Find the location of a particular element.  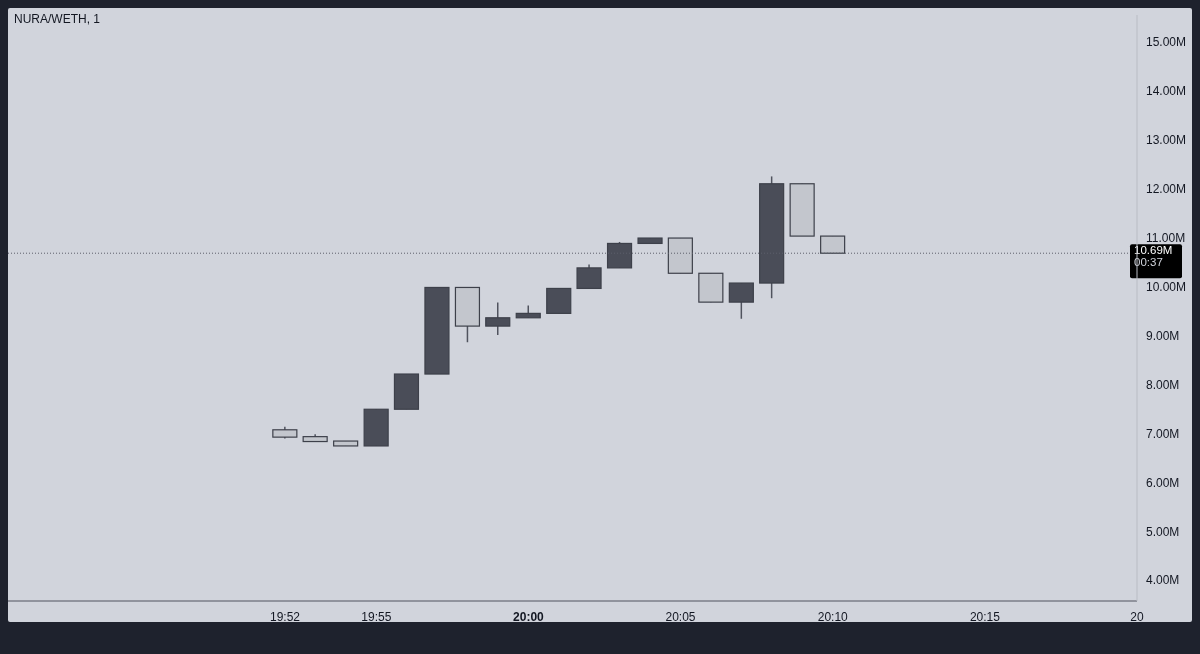

annotation: 00:37 is located at coordinates (1148, 262).